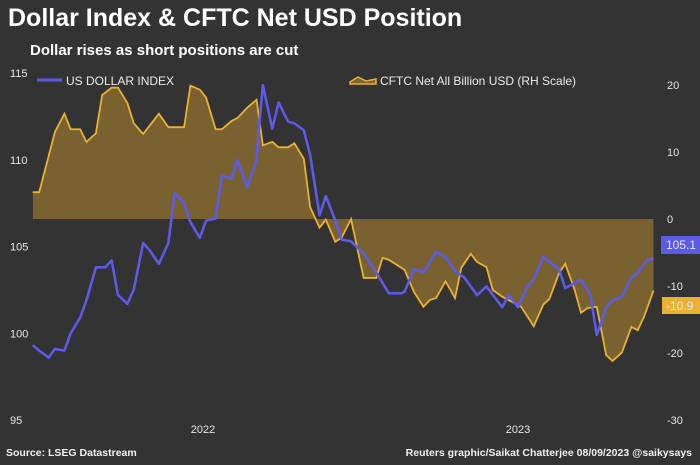 This screenshot has width=700, height=465. I want to click on y-right-tick-label: 10, so click(673, 153).